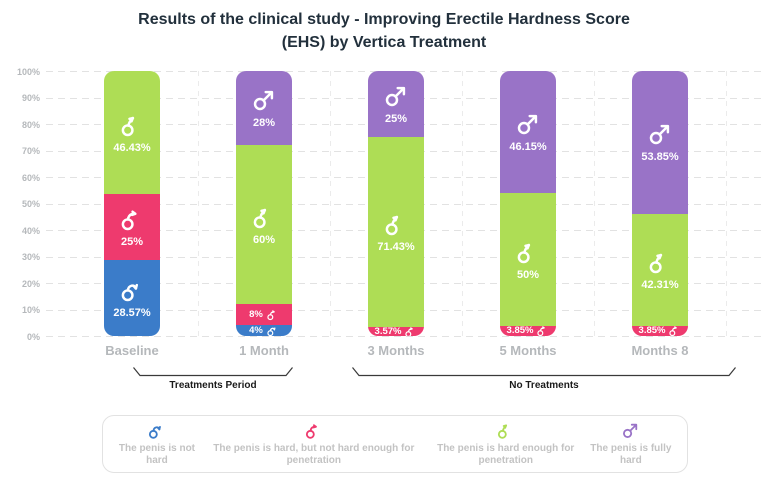  What do you see at coordinates (30, 257) in the screenshot?
I see `y-axis-tick: 30%` at bounding box center [30, 257].